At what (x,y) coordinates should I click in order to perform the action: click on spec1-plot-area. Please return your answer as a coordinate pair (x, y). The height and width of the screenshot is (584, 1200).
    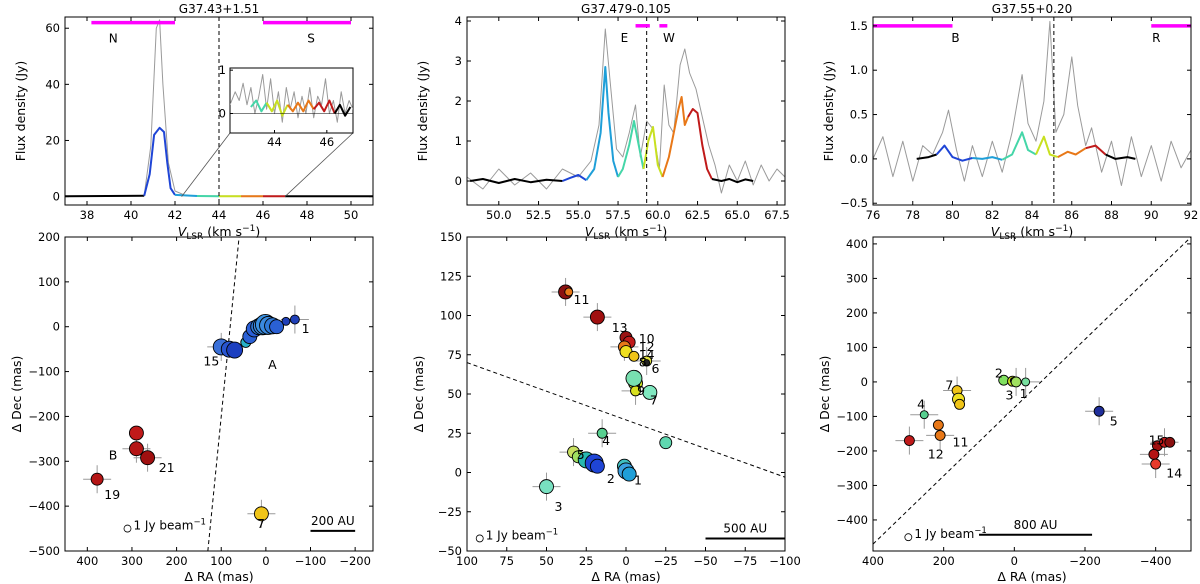
    Looking at the image, I should click on (219, 111).